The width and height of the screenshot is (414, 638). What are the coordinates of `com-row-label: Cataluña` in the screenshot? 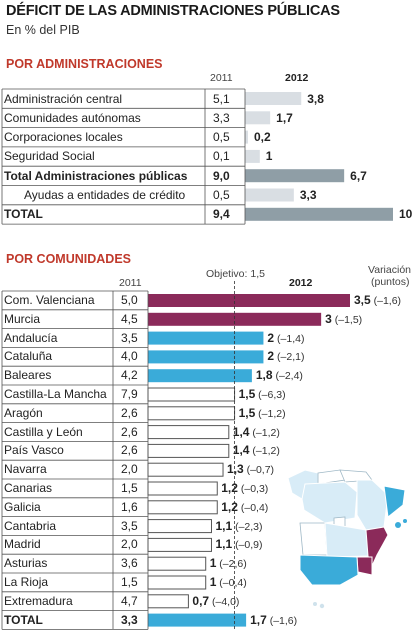 It's located at (28, 356).